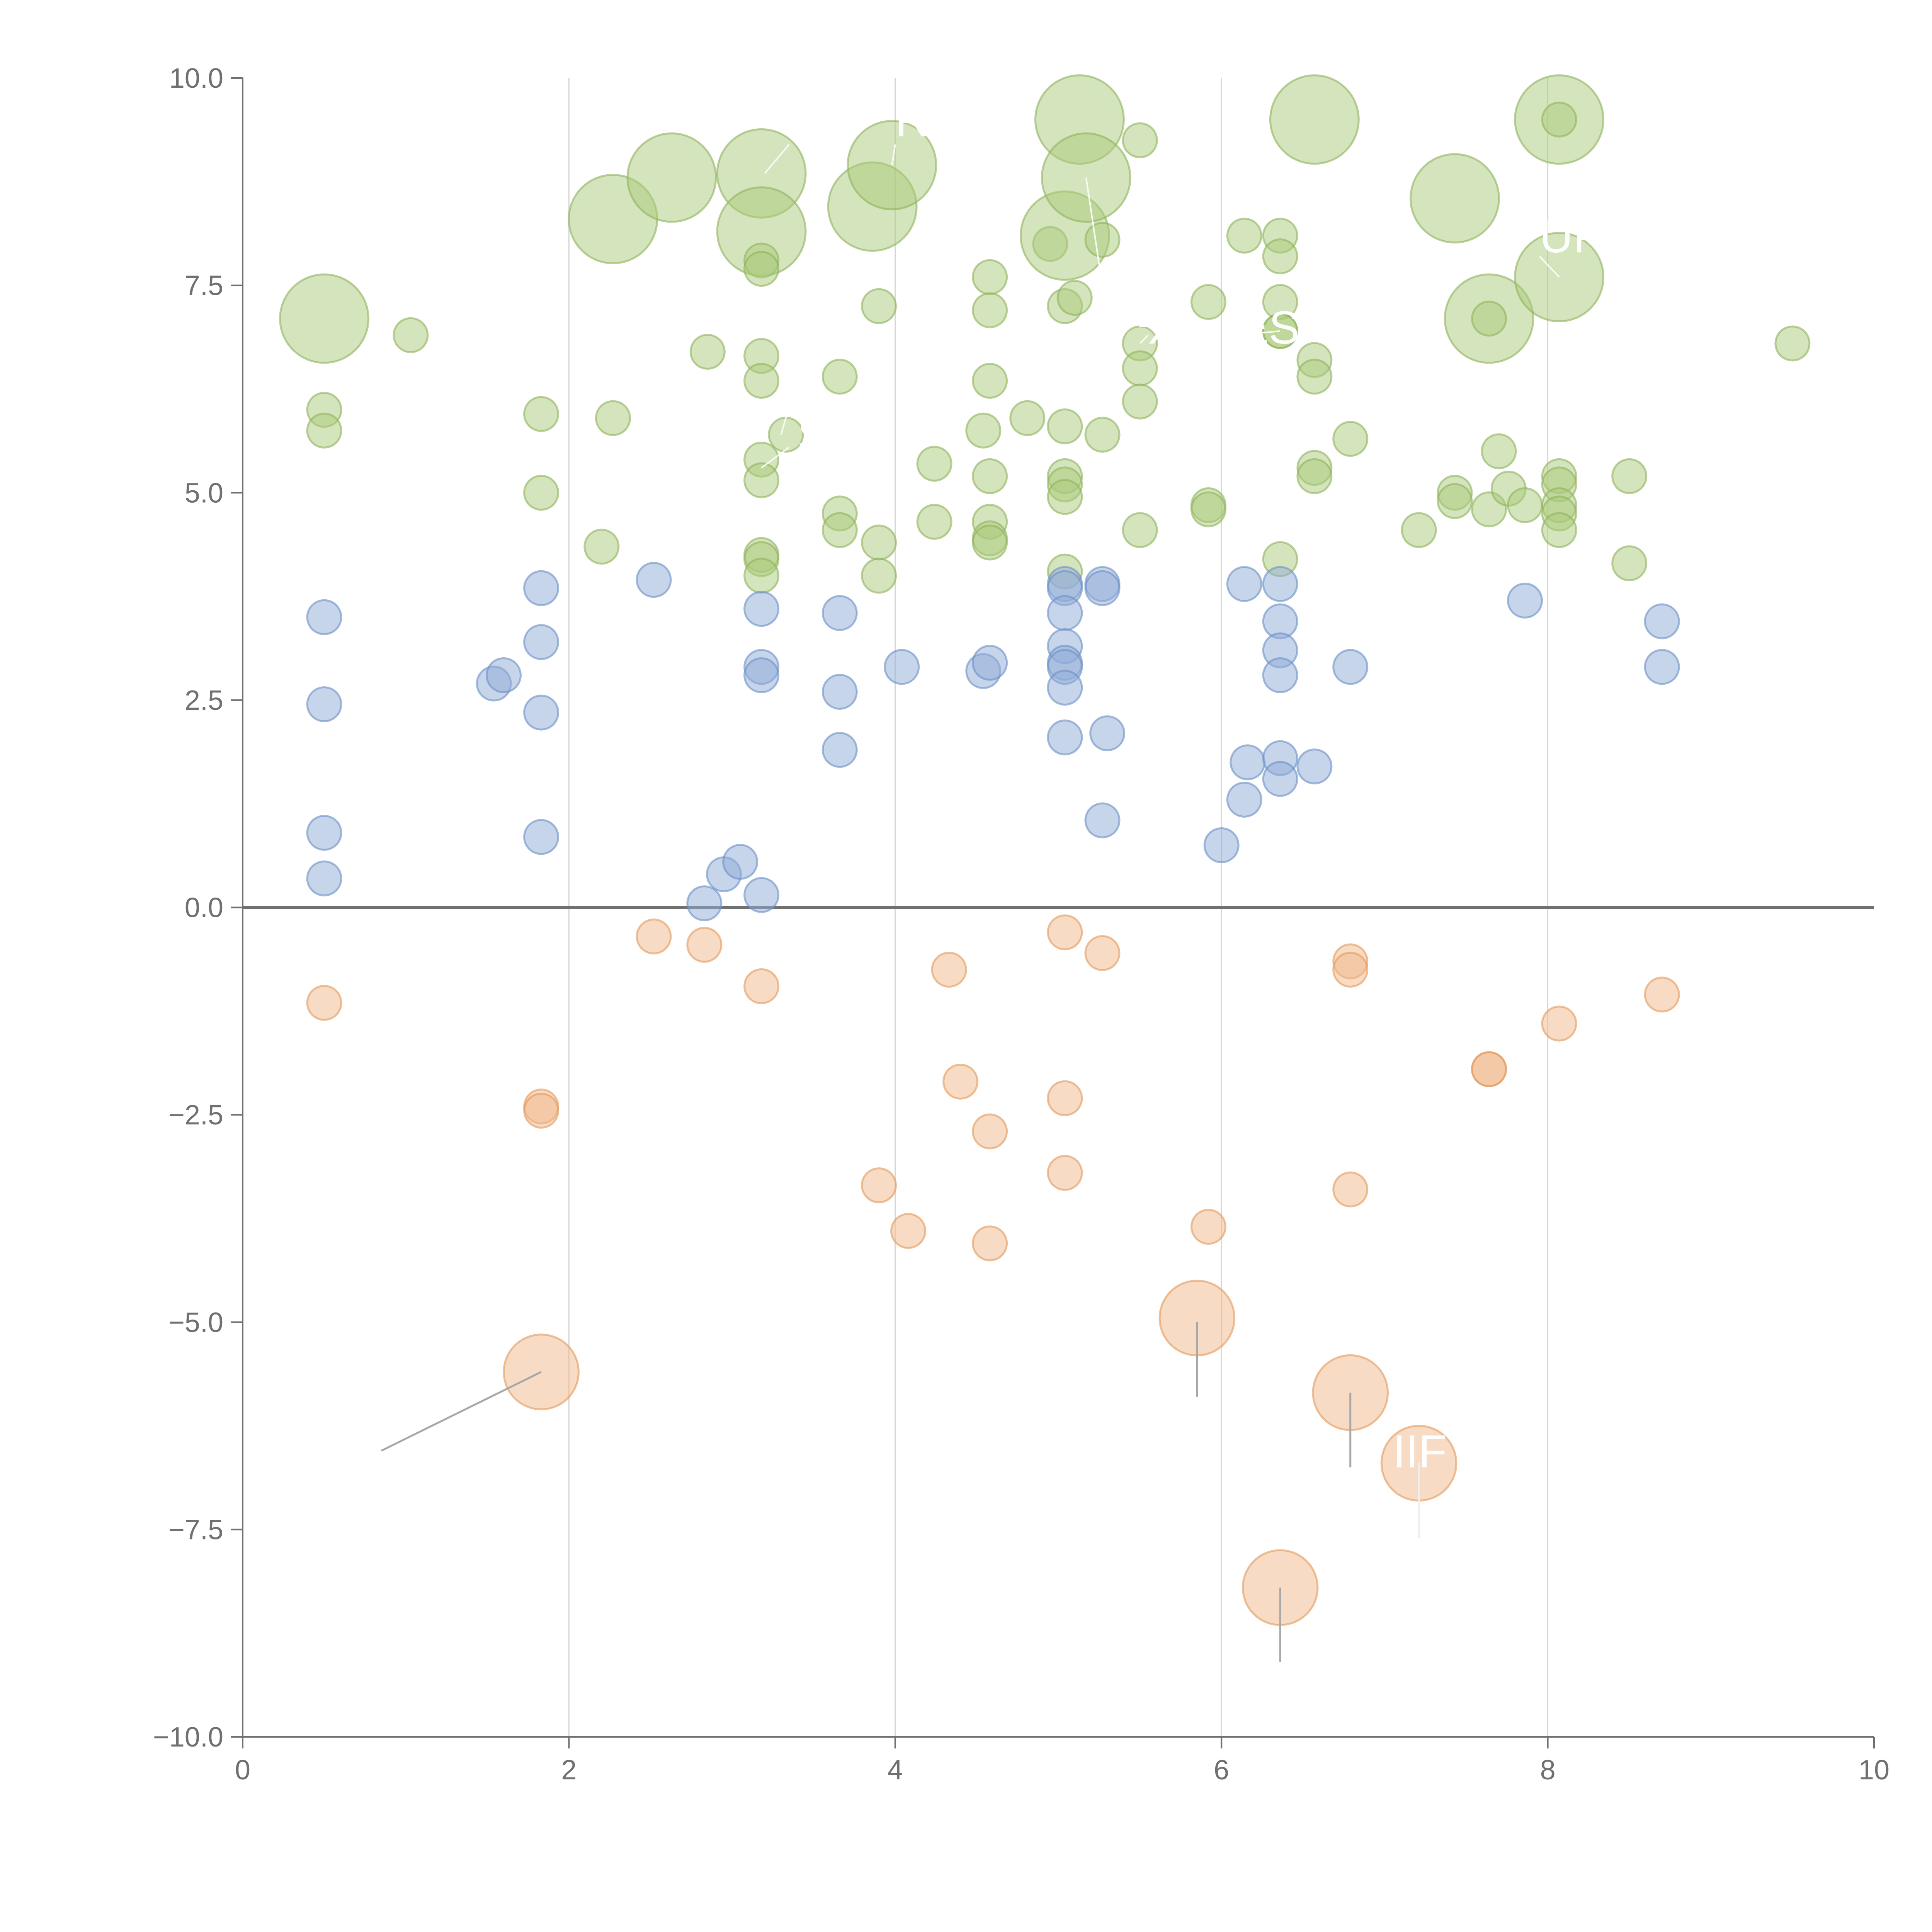  I want to click on x-tick-label: 6, so click(1221, 1771).